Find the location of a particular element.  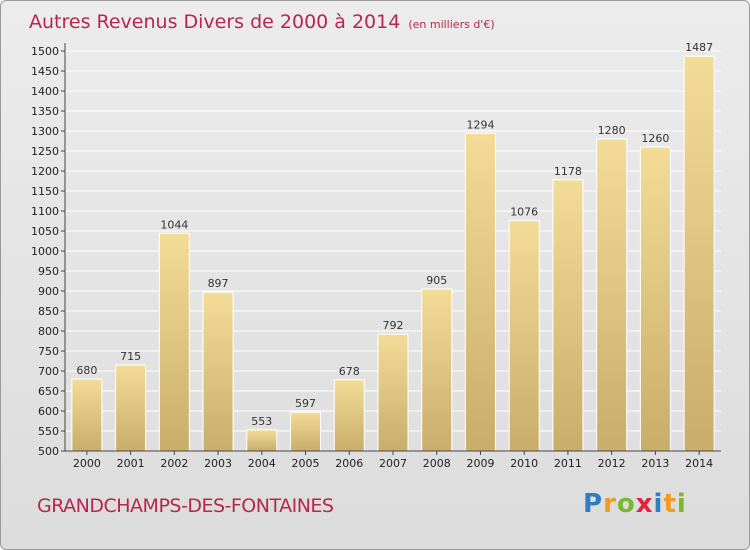

bar-2003 is located at coordinates (218, 371).